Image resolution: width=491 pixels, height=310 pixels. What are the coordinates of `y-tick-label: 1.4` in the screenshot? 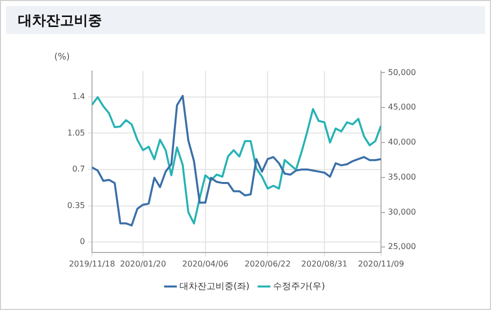 It's located at (78, 96).